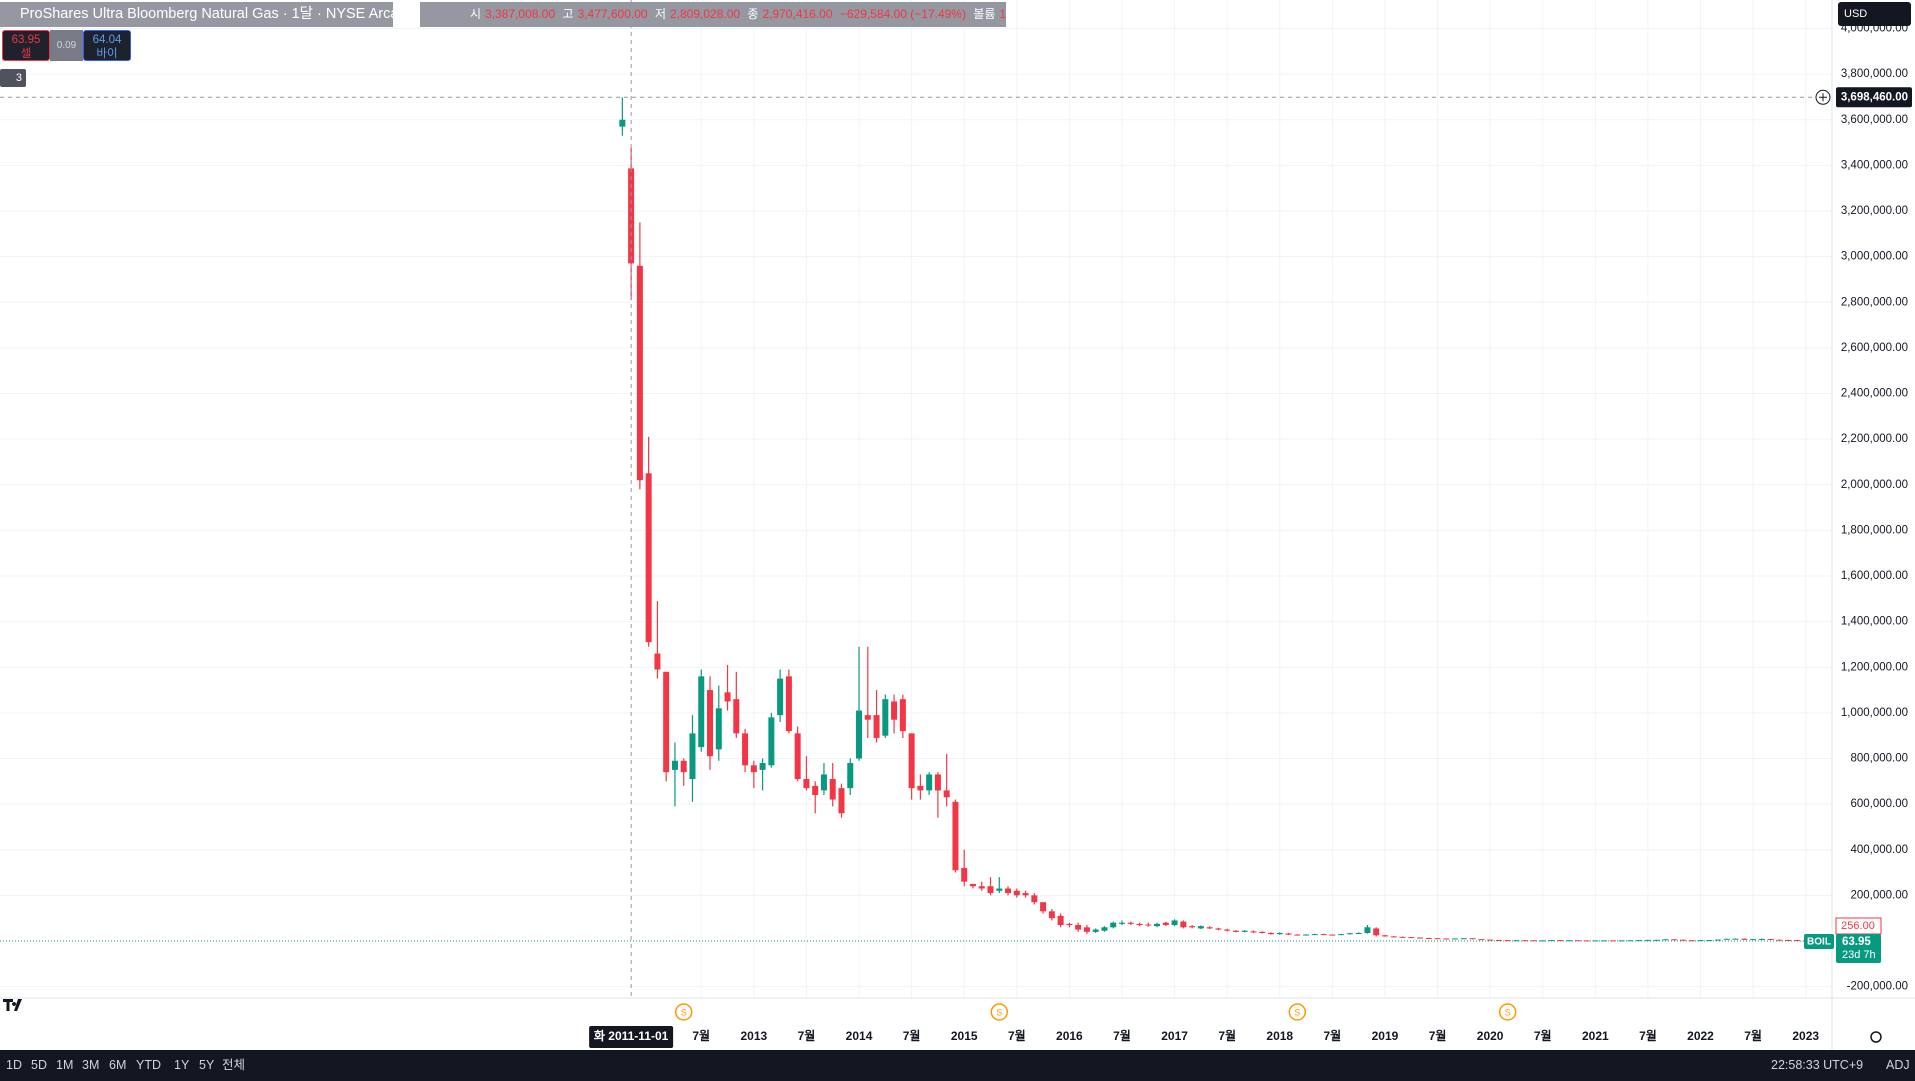 The height and width of the screenshot is (1081, 1915). I want to click on buy-label: 바이, so click(107, 54).